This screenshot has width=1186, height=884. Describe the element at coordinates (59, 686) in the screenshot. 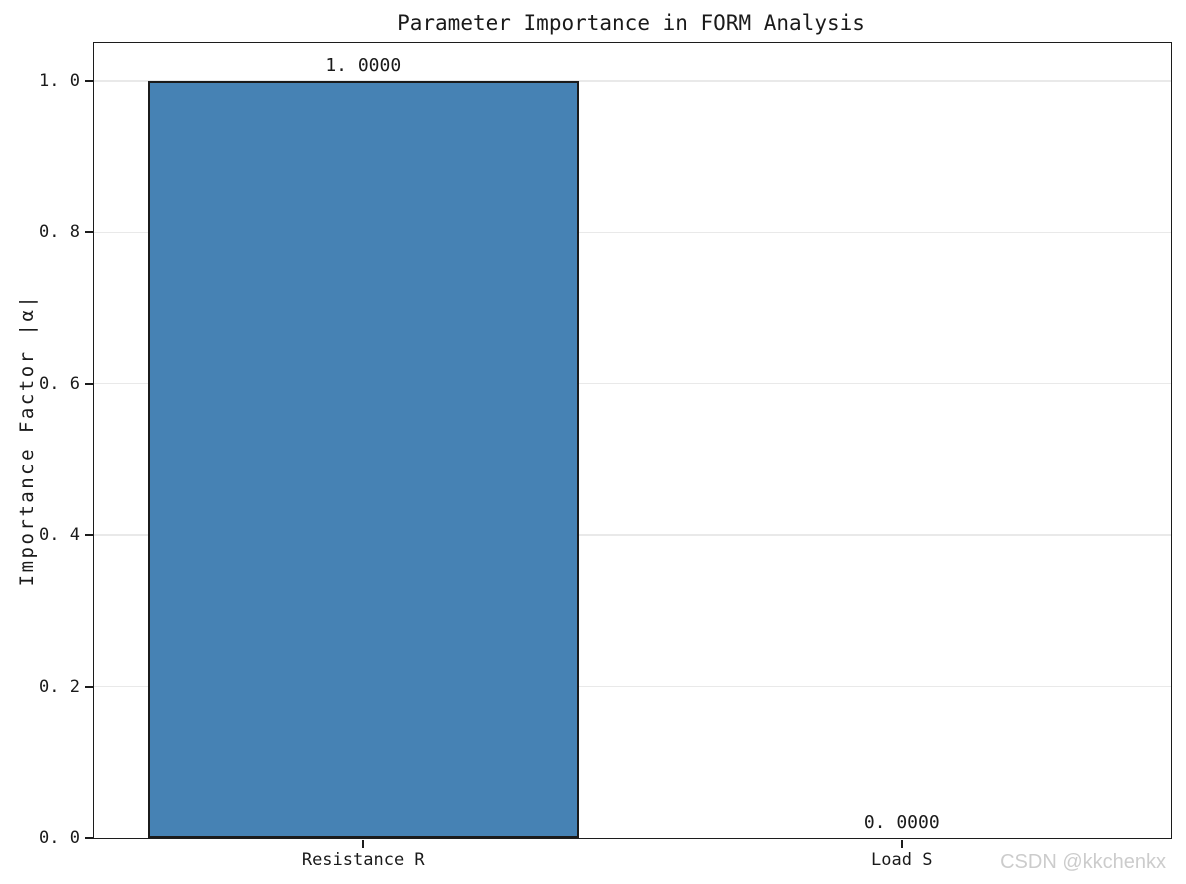

I see `y-tick-label: 0. 2` at that location.